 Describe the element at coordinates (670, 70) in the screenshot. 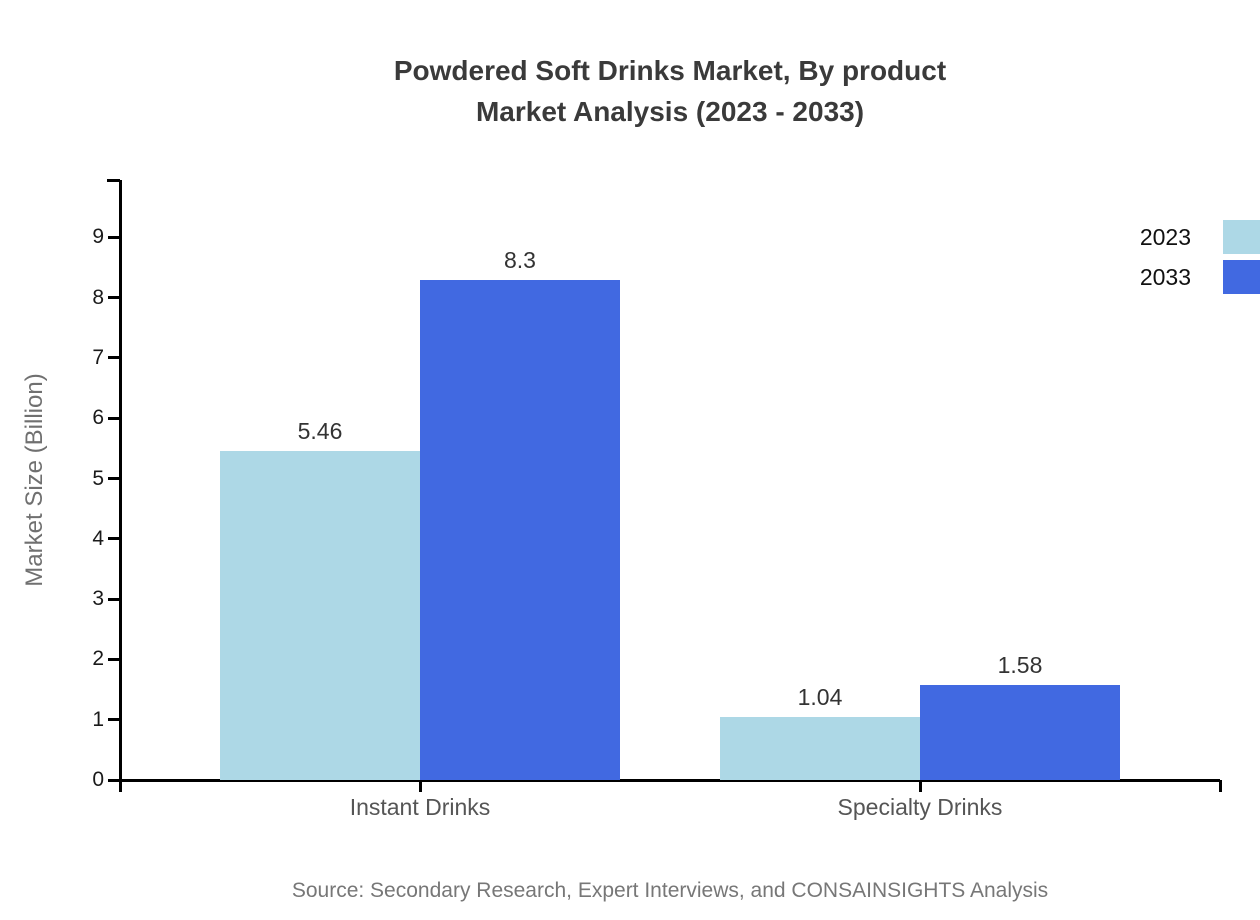

I see `chart-title-line-1: Powdered Soft Drinks Market, By product` at that location.